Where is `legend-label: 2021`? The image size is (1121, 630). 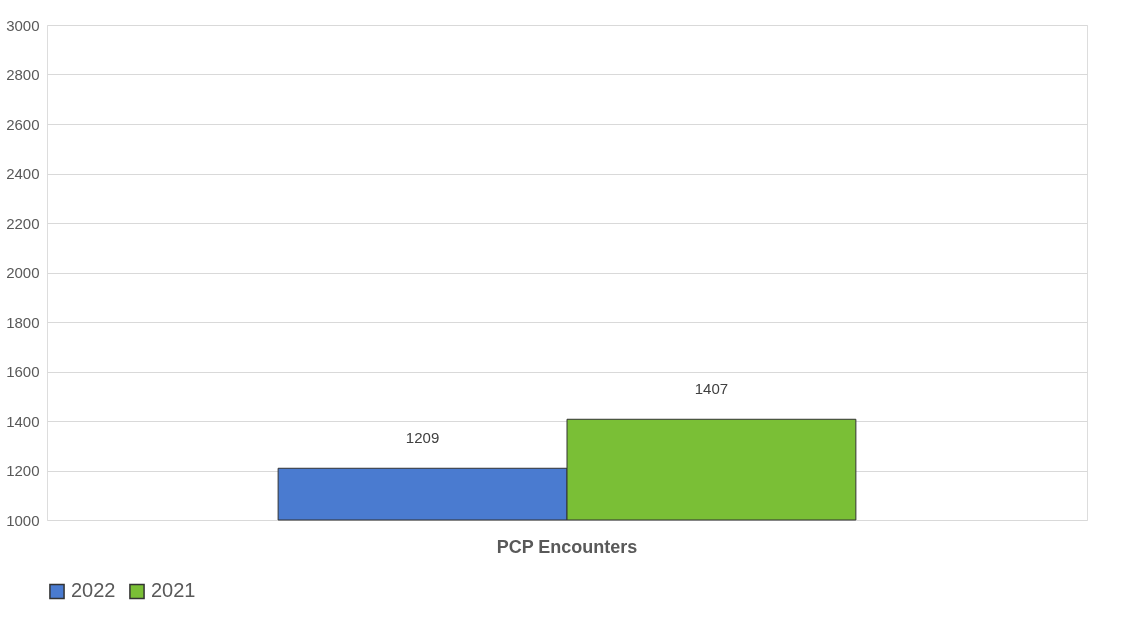
legend-label: 2021 is located at coordinates (173, 590).